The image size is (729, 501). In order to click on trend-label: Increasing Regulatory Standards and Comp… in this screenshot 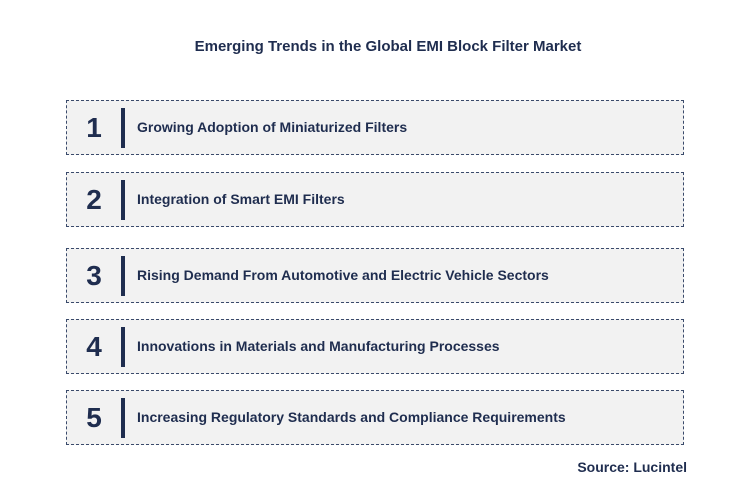, I will do `click(351, 417)`.